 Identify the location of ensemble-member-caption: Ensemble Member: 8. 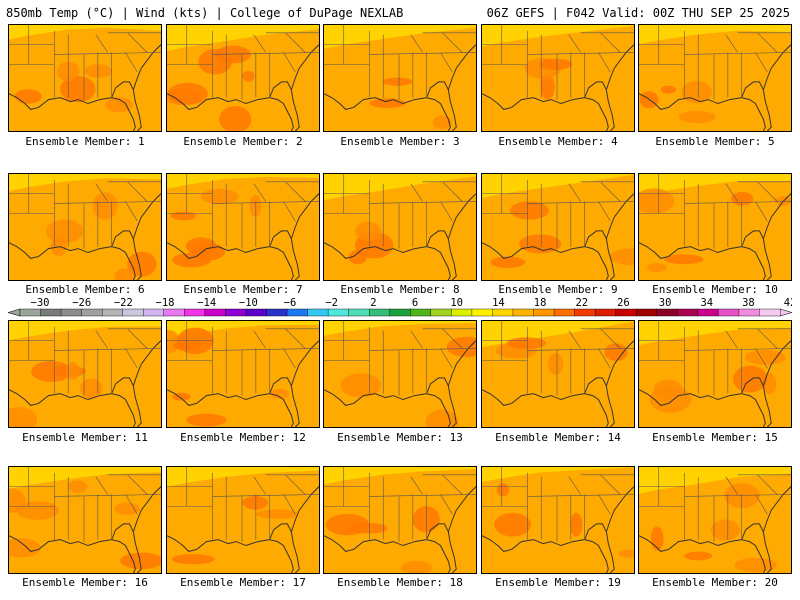
(400, 289).